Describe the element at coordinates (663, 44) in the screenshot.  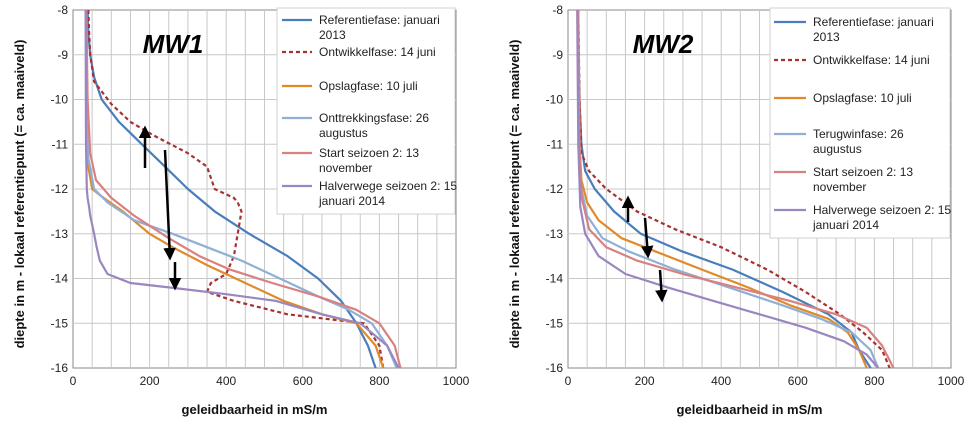
I see `chart-title: MW2` at that location.